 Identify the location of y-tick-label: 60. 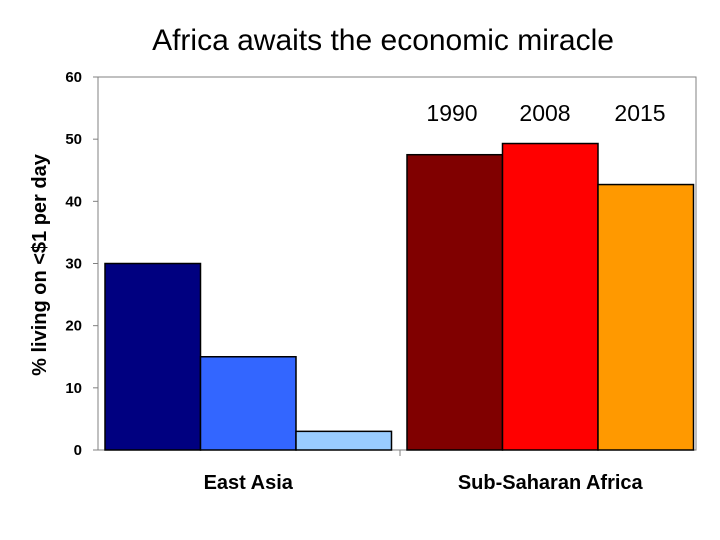
(73, 77).